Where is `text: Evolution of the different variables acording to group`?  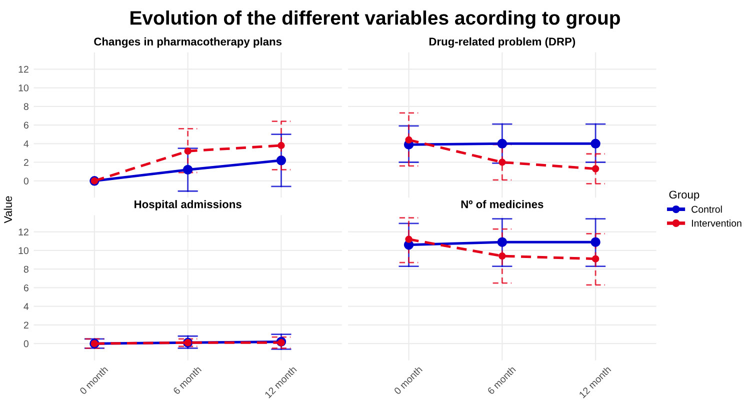 text: Evolution of the different variables acording to group is located at coordinates (375, 19).